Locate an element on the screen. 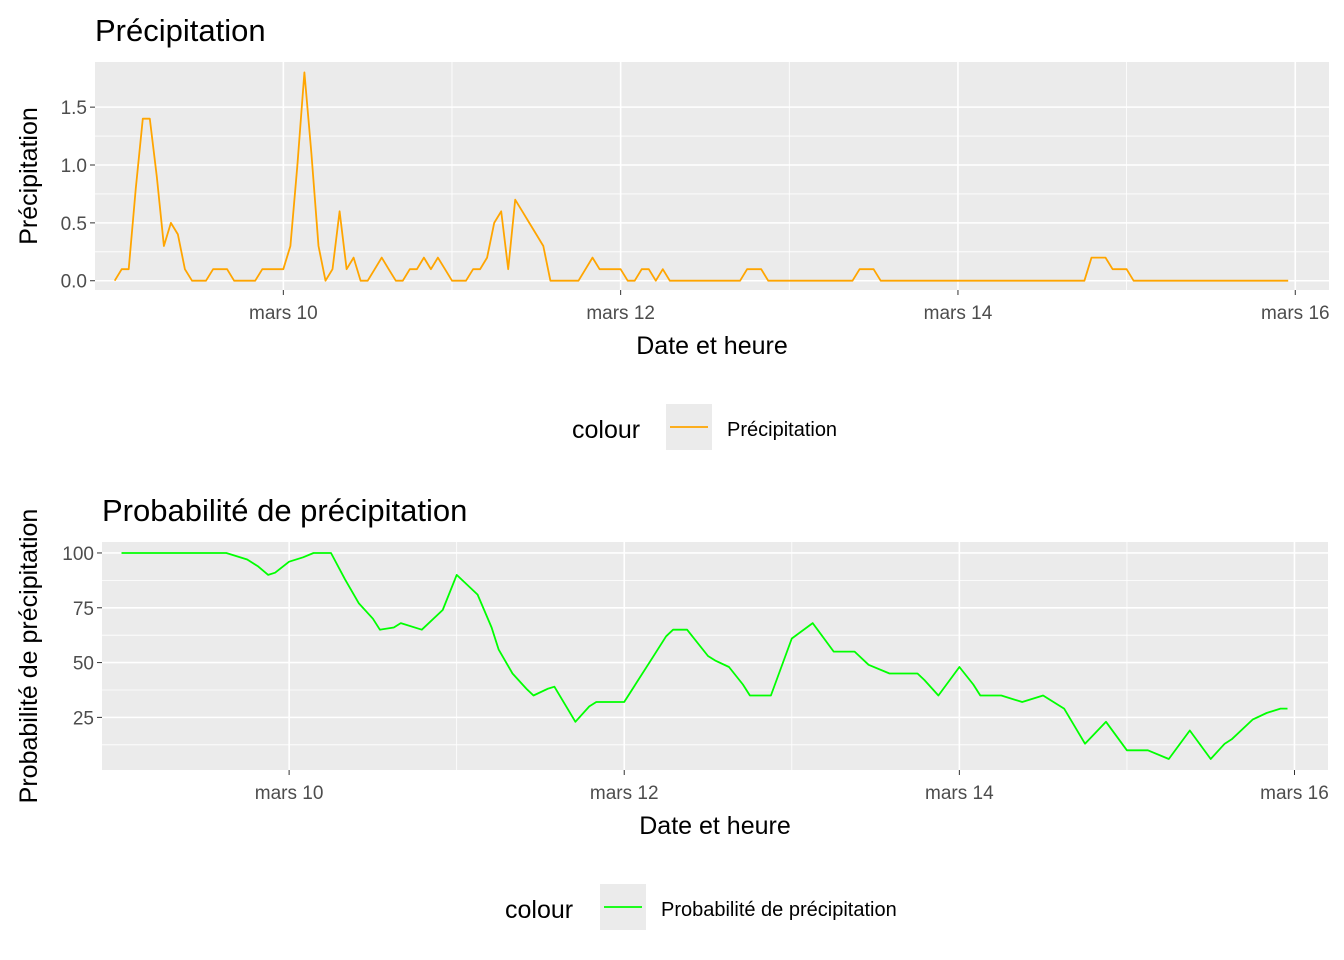  legend: colour Probabilité de précipitation is located at coordinates (701, 907).